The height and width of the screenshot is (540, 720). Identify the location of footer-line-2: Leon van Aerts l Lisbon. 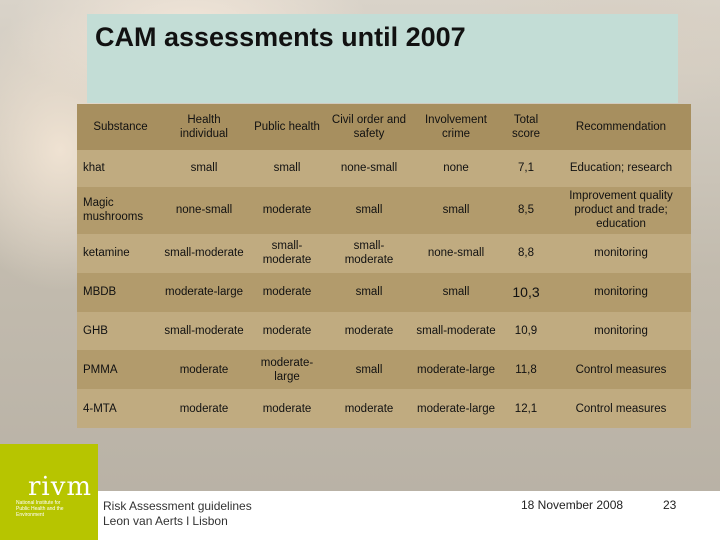
(165, 521).